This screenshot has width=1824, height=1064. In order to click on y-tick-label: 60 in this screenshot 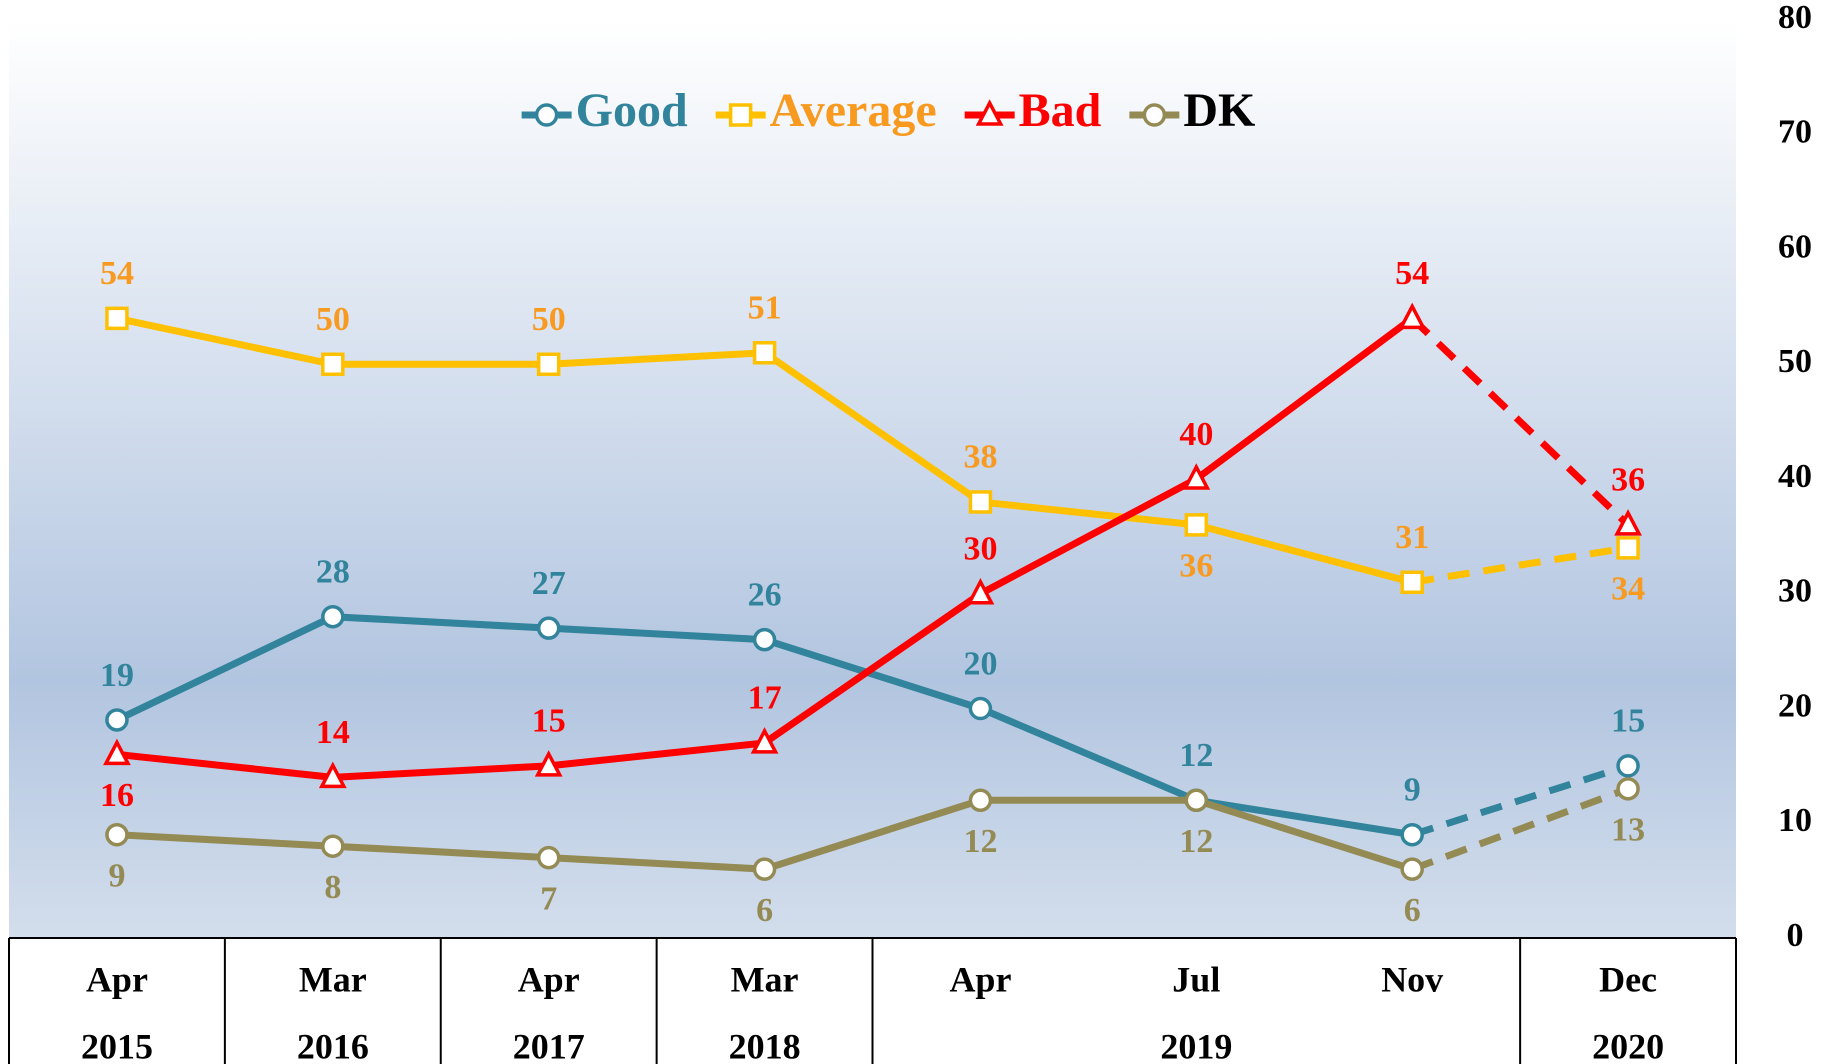, I will do `click(1795, 246)`.